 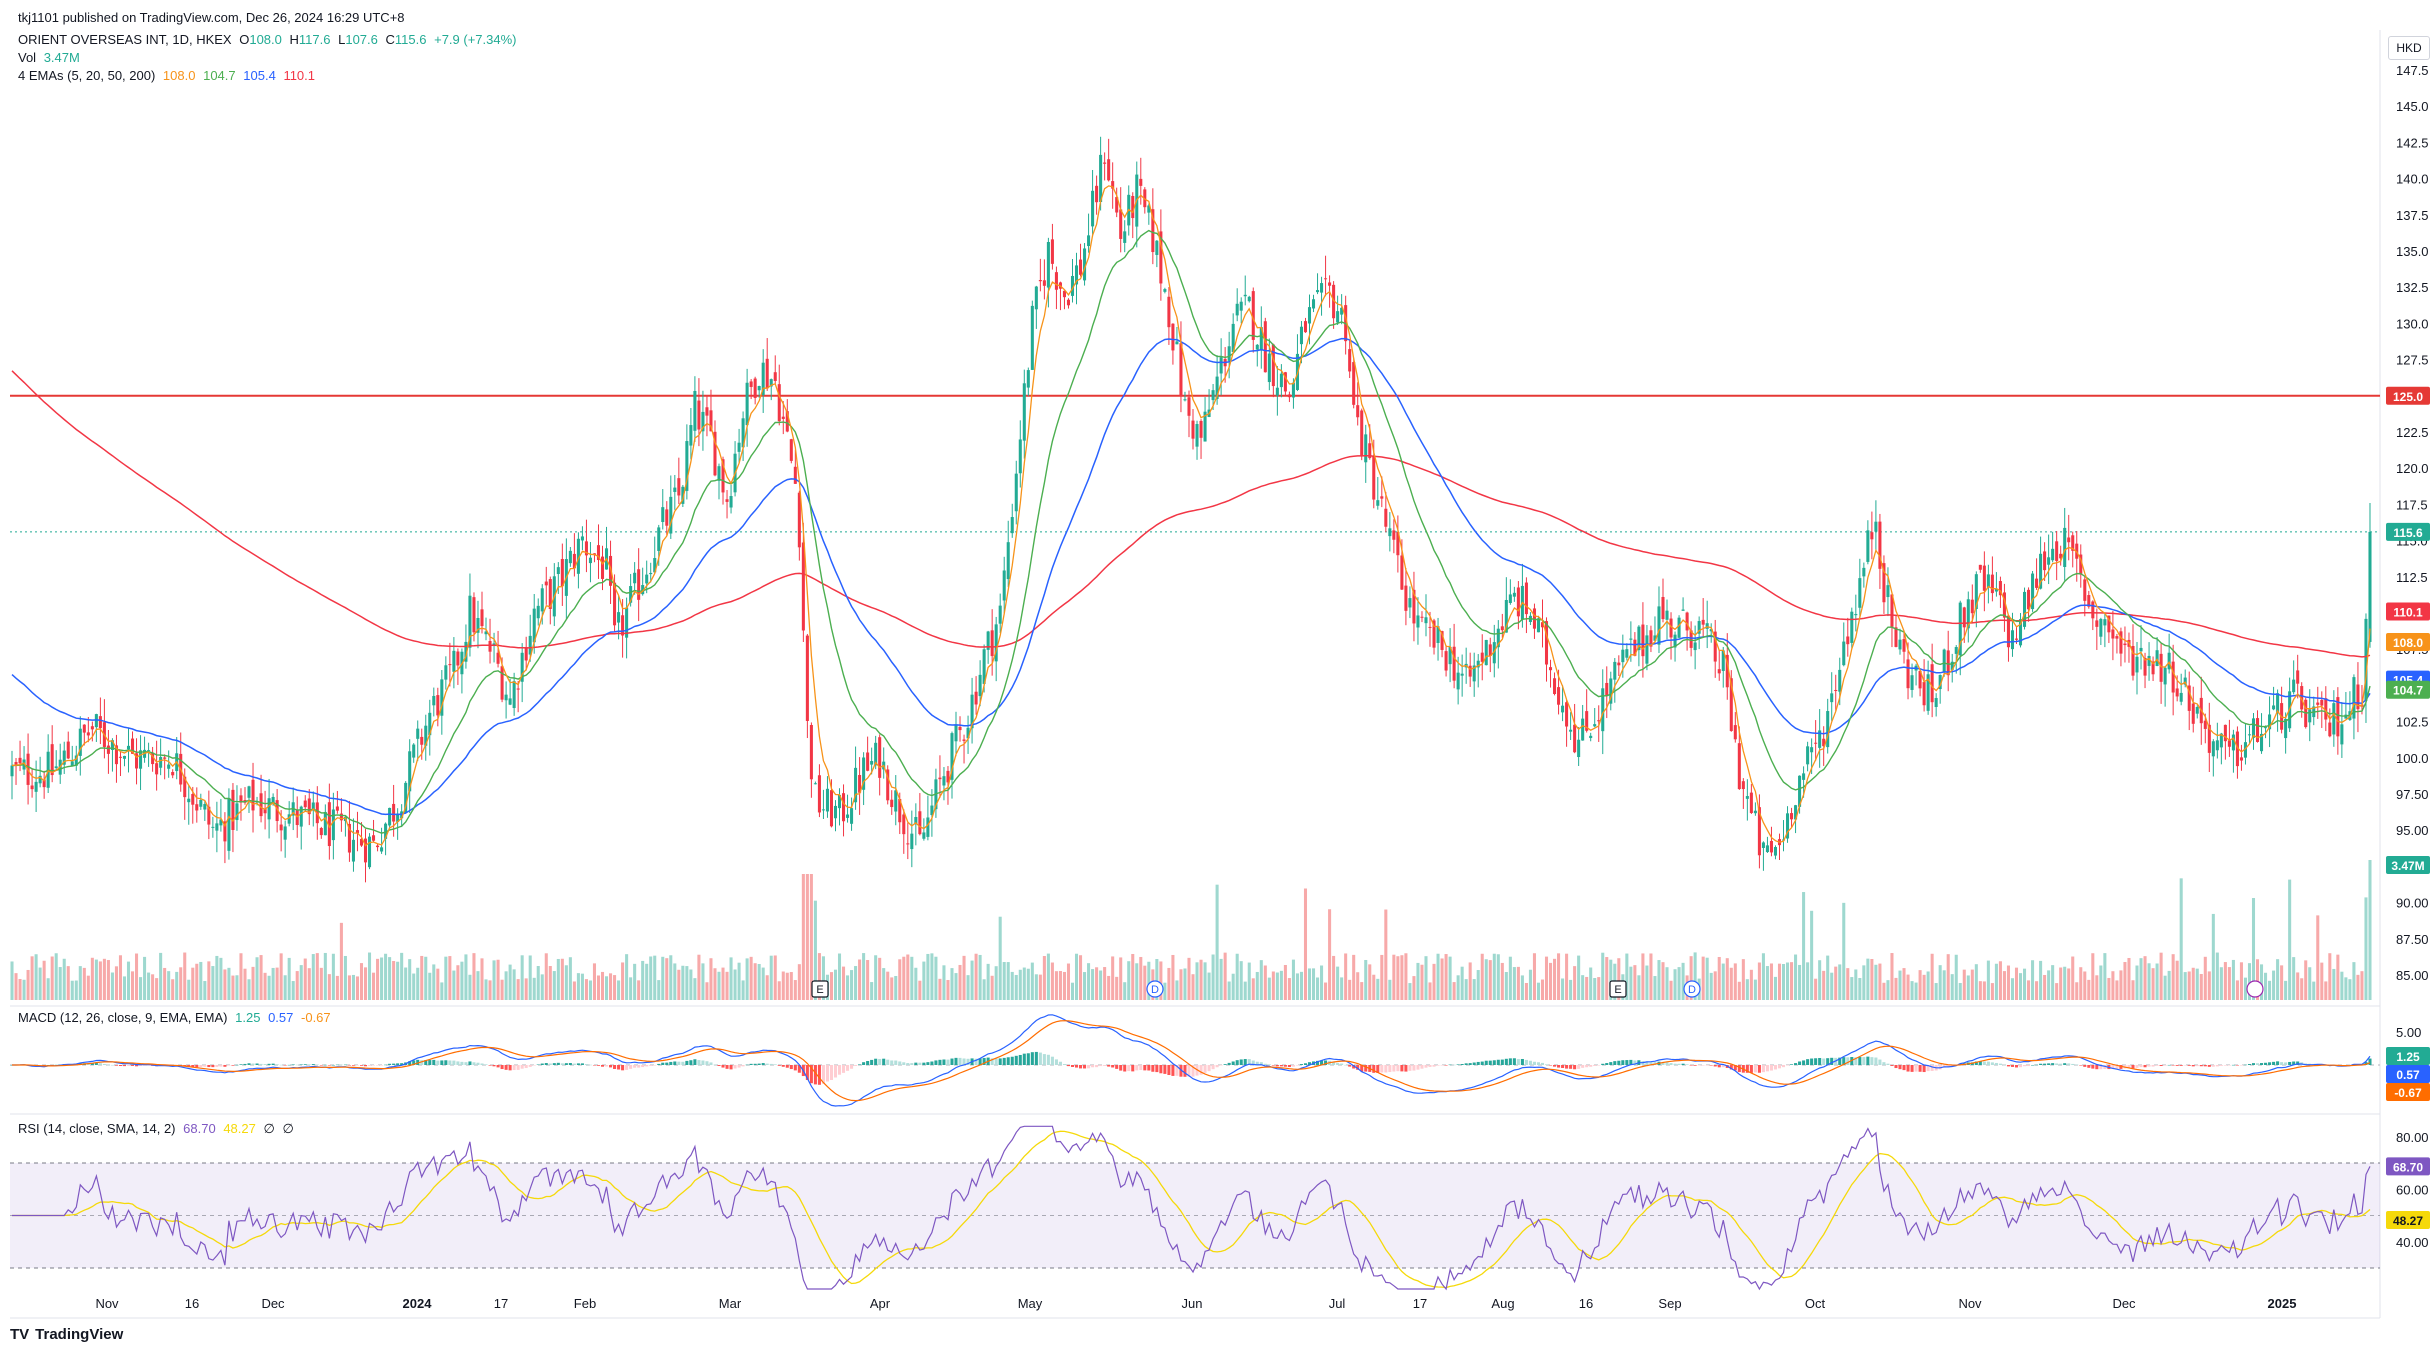 What do you see at coordinates (2255, 989) in the screenshot?
I see `lightning-icon` at bounding box center [2255, 989].